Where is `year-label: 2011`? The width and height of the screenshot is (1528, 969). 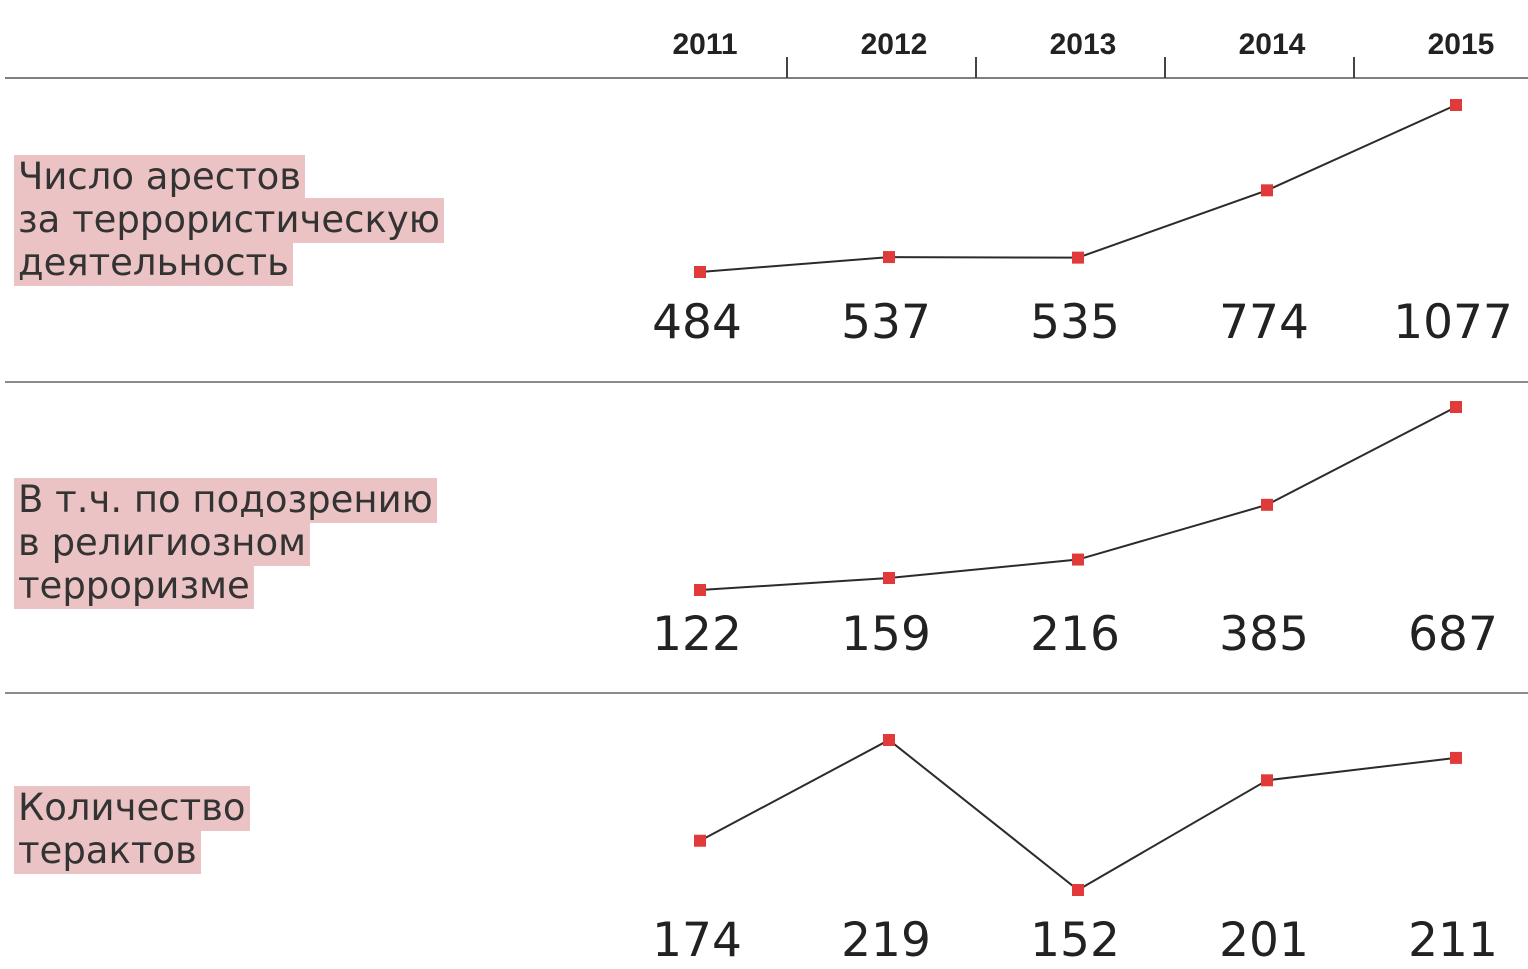
year-label: 2011 is located at coordinates (704, 44).